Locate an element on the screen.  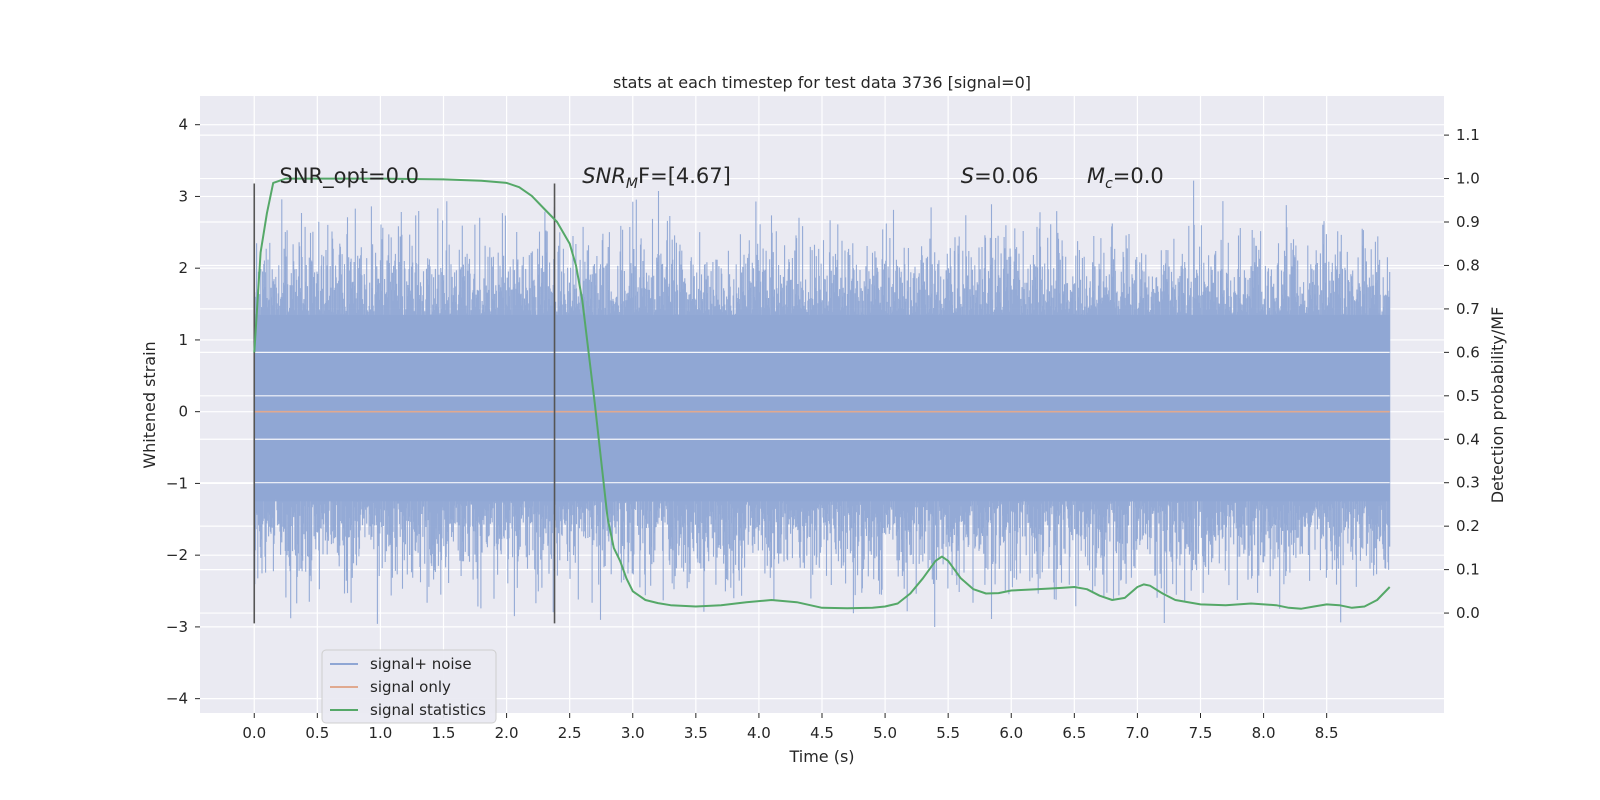
annotation: SNR_opt=0.0 is located at coordinates (349, 176).